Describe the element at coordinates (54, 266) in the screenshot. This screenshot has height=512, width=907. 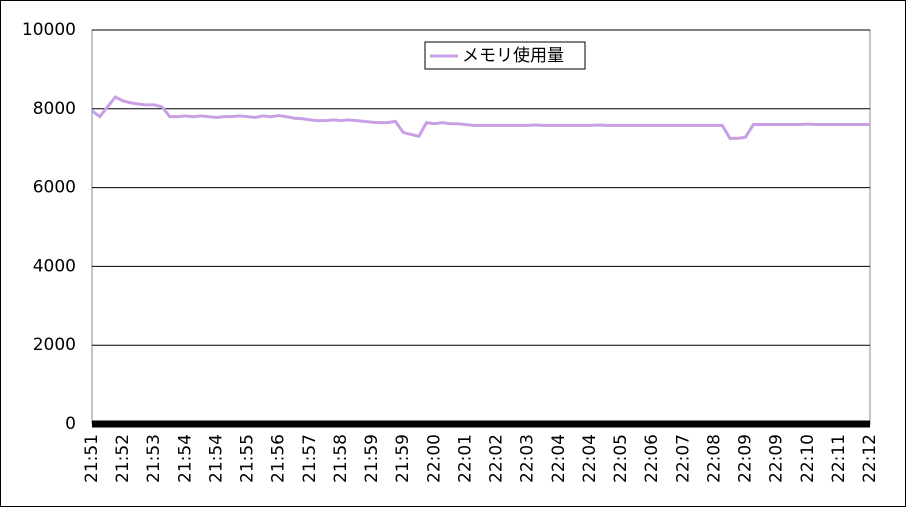
I see `y-tick-label: 4000` at that location.